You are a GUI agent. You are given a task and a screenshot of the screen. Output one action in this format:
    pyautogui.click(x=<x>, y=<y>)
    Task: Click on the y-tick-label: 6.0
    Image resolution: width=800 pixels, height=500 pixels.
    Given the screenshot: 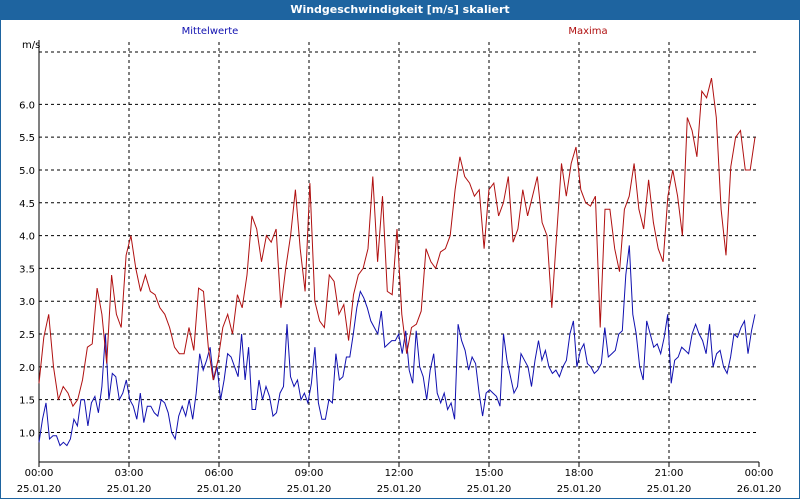 What is the action you would take?
    pyautogui.click(x=27, y=105)
    